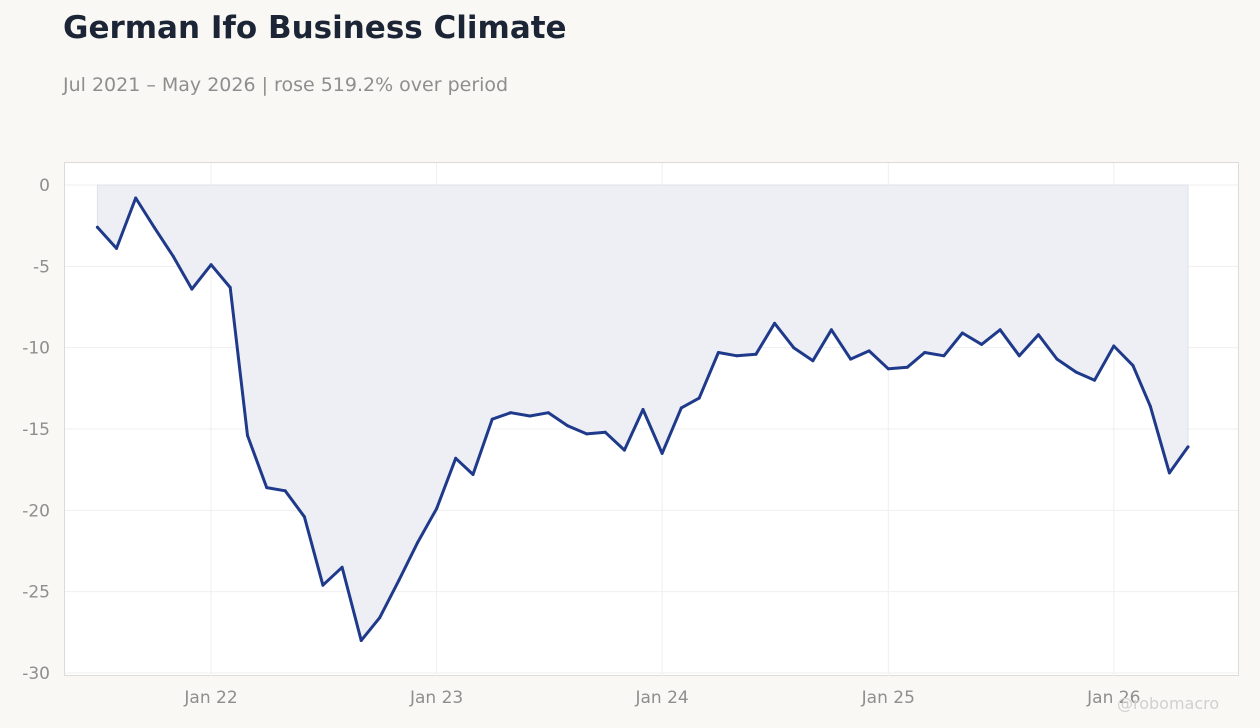  I want to click on watermark: @robomacro, so click(1168, 703).